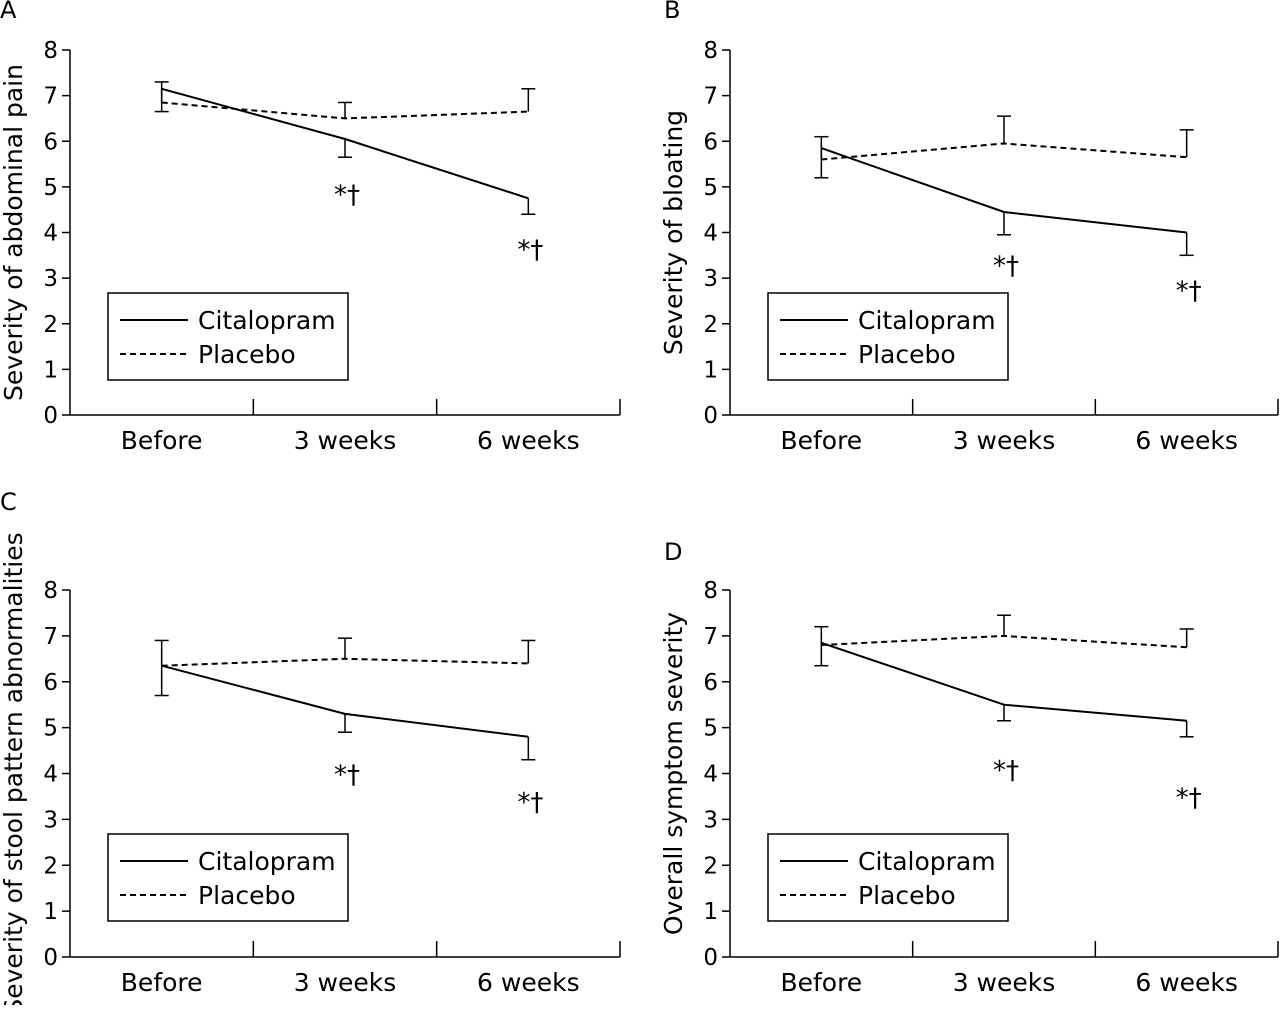 This screenshot has width=1280, height=1009. I want to click on y-axis-title: Overall symptom severity, so click(673, 773).